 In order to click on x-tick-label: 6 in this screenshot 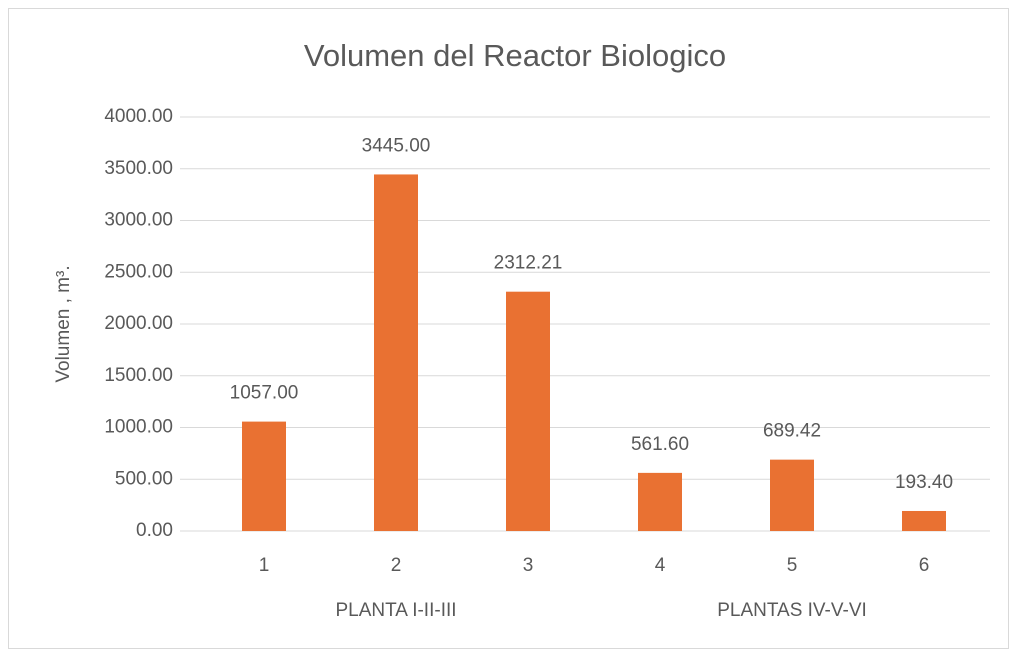, I will do `click(924, 565)`.